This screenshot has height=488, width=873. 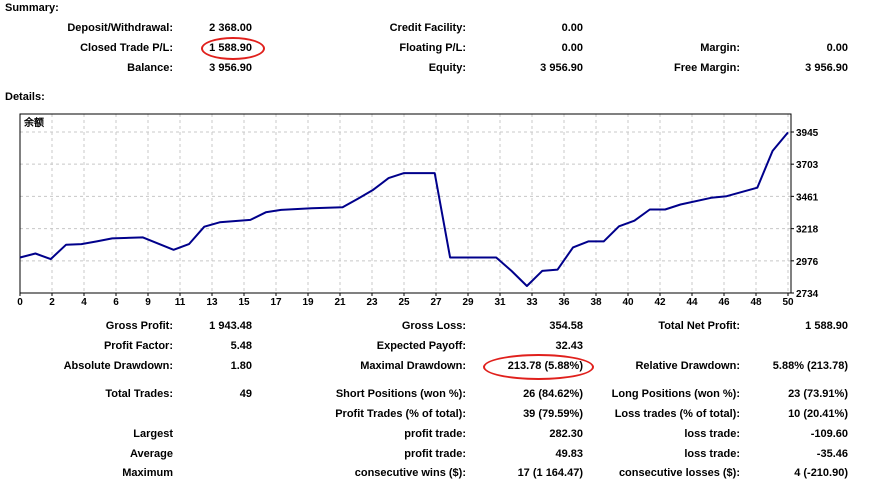 I want to click on summary-label: Margin:, so click(x=720, y=48).